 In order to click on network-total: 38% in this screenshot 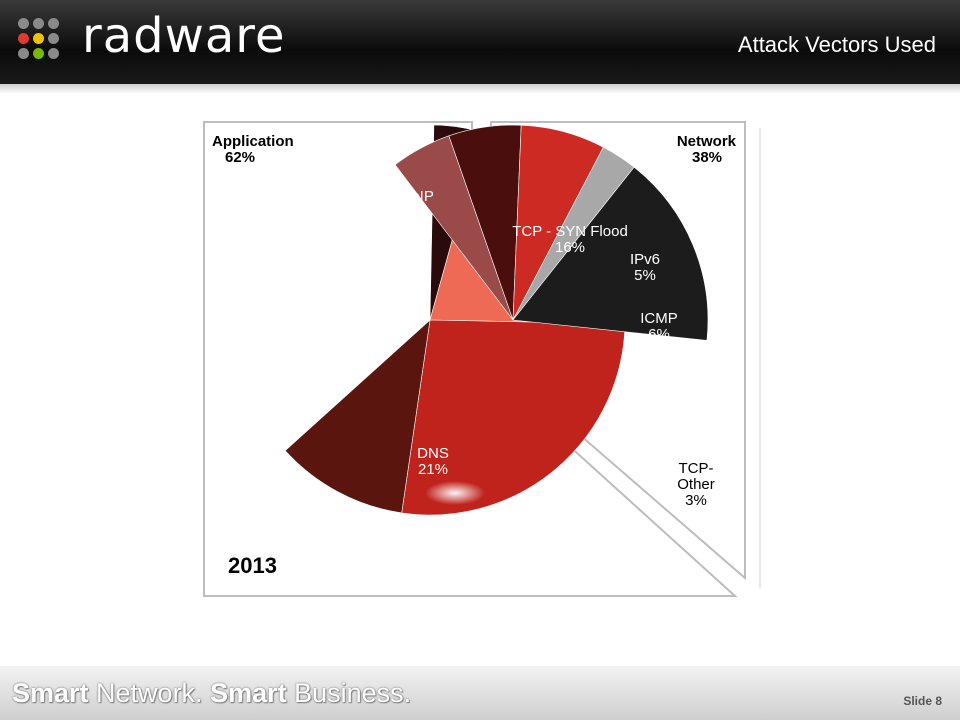, I will do `click(707, 157)`.